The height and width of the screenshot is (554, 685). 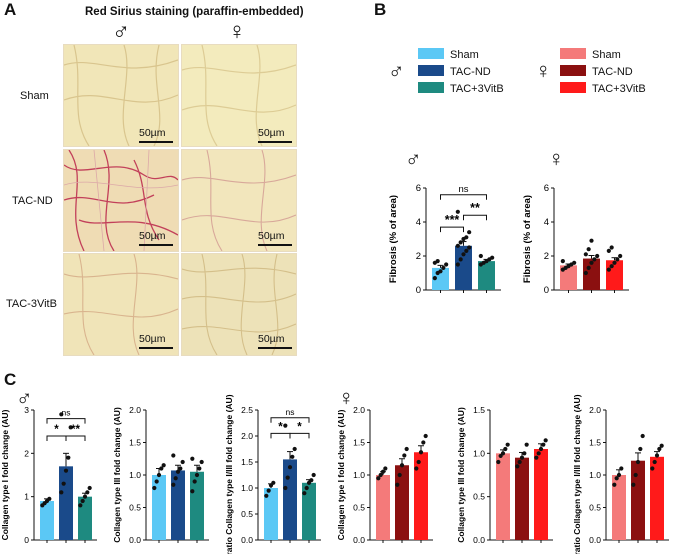 I want to click on y-tick-label: 0, so click(x=546, y=290).